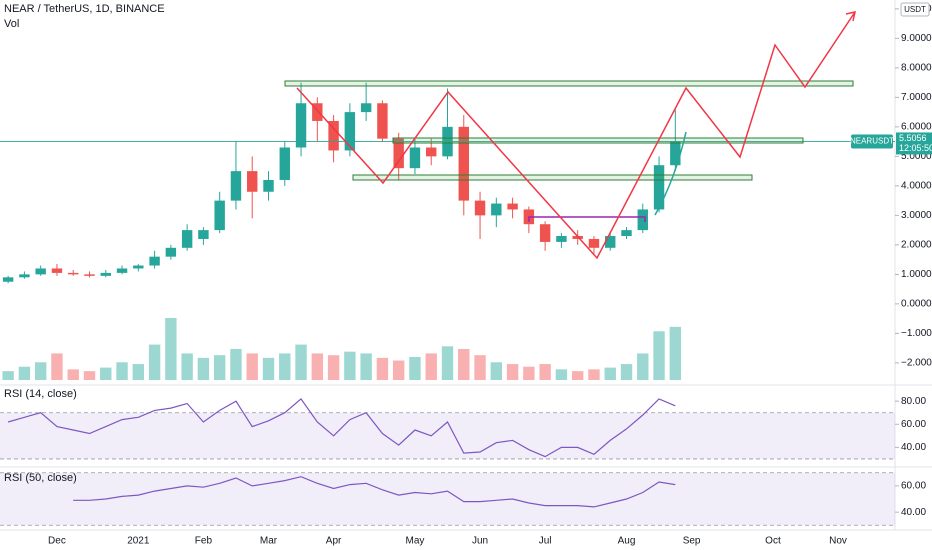 Image resolution: width=932 pixels, height=550 pixels. I want to click on volume-label: Vol, so click(11, 24).